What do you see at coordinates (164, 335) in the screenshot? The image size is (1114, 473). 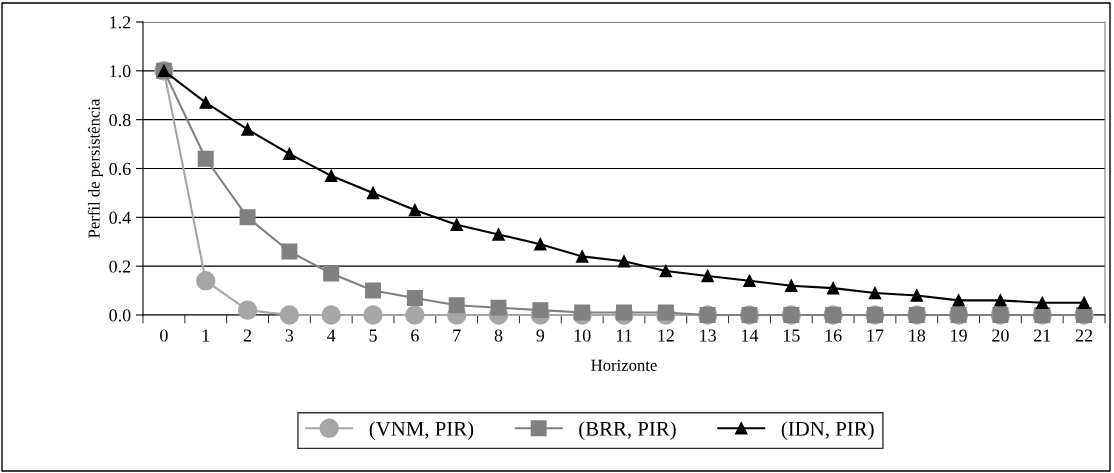 I see `x-tick-label: 0` at bounding box center [164, 335].